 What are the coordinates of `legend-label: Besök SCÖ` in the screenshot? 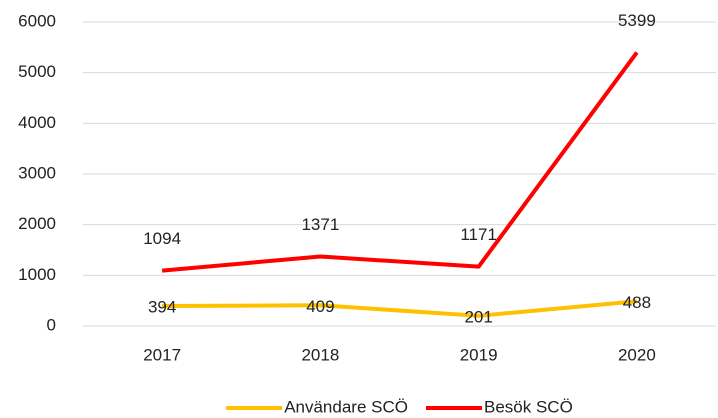 It's located at (528, 406).